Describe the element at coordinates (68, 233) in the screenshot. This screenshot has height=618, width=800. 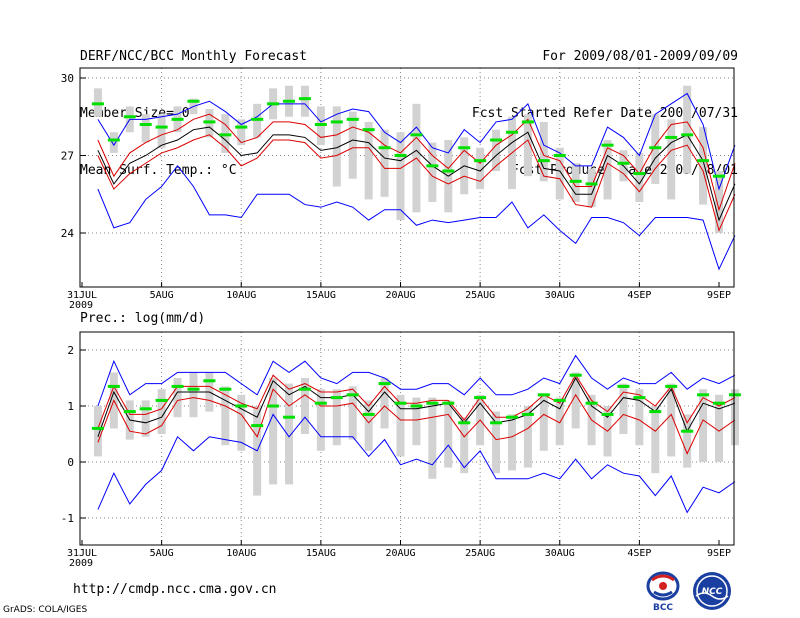
I see `temp-ytick-label: 24` at that location.